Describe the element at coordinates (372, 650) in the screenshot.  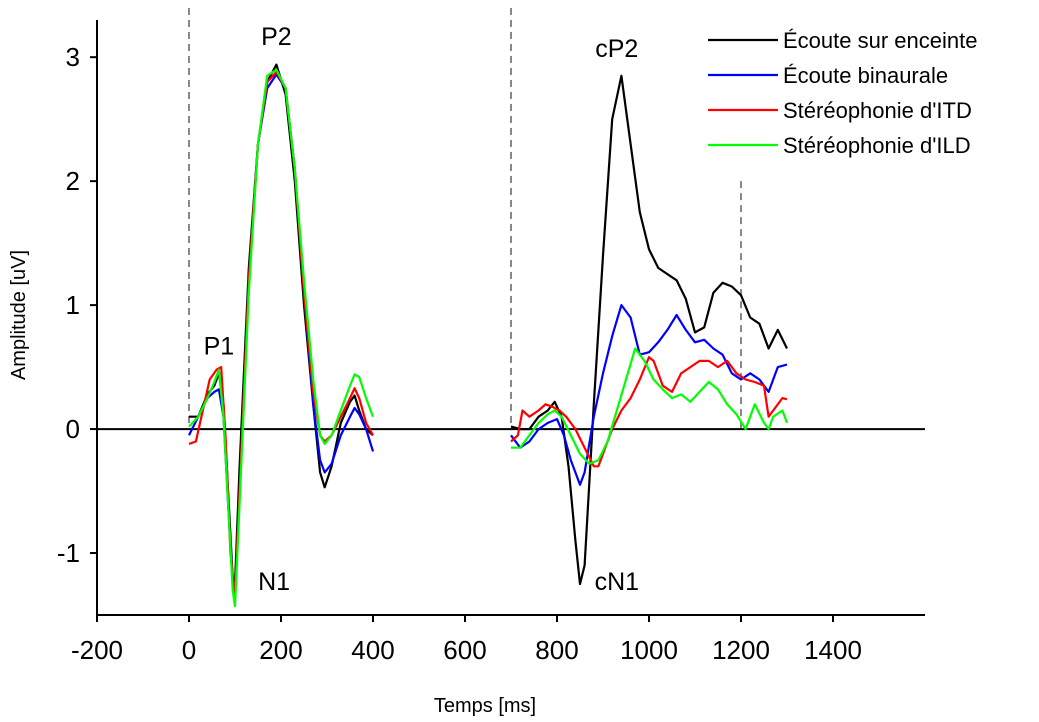
I see `x-tick-label: 400` at that location.